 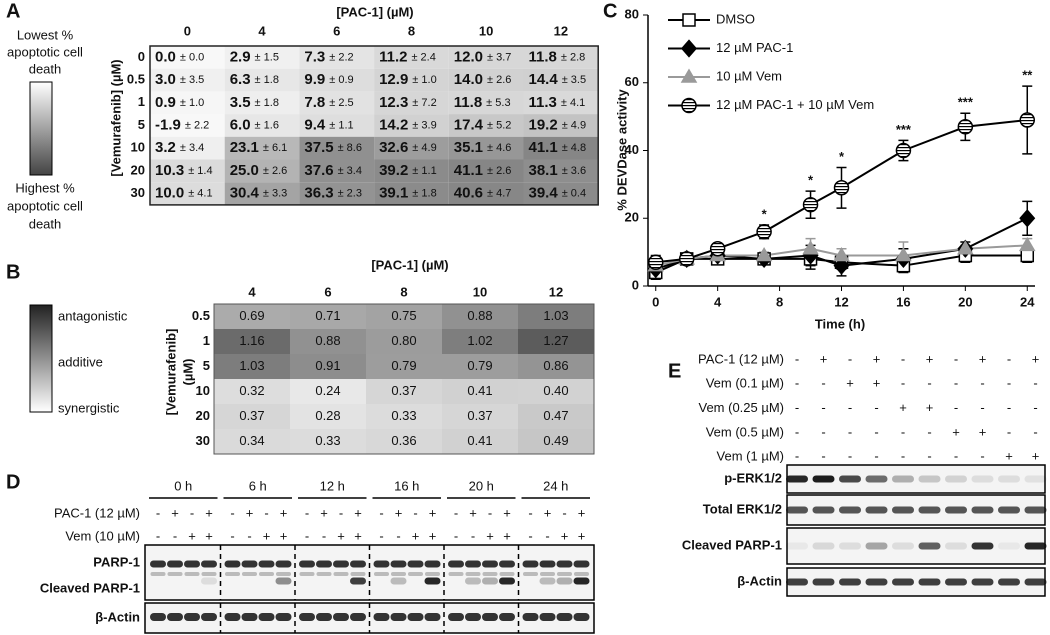 I want to click on cell-text: 0.34, so click(x=251, y=440).